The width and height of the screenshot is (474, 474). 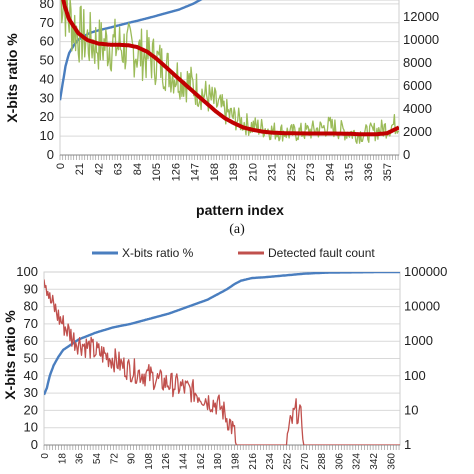 What do you see at coordinates (422, 306) in the screenshot?
I see `chart-b-y2-tick-label: 10000` at bounding box center [422, 306].